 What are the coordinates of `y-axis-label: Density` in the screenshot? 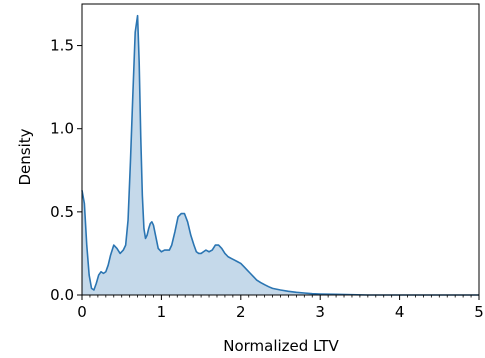 It's located at (25, 156).